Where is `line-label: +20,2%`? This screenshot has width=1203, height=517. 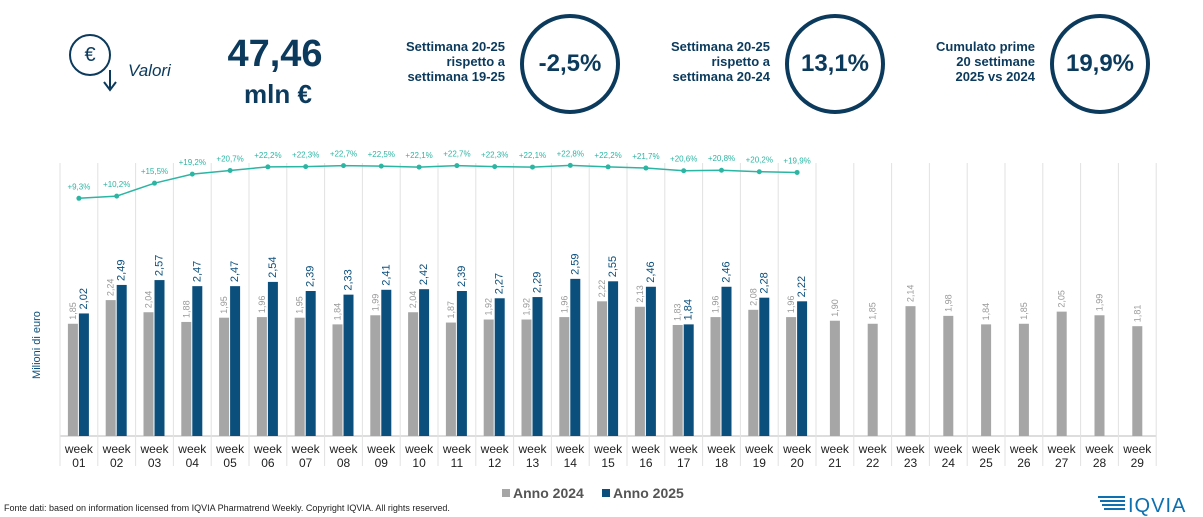
line-label: +20,2% is located at coordinates (759, 160).